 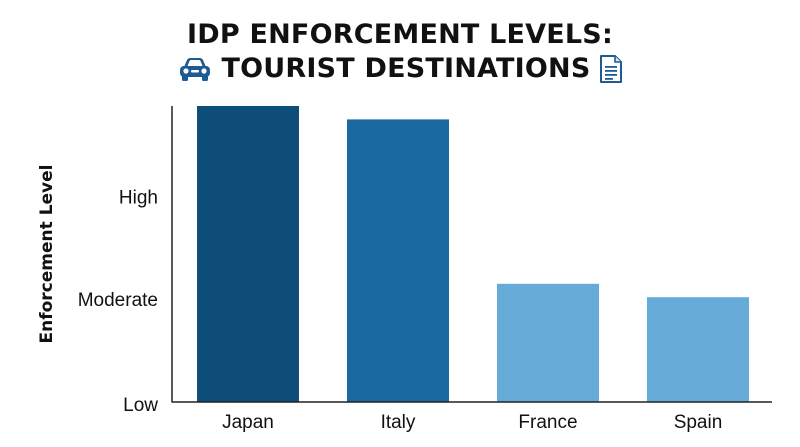 What do you see at coordinates (195, 69) in the screenshot?
I see `car-icon` at bounding box center [195, 69].